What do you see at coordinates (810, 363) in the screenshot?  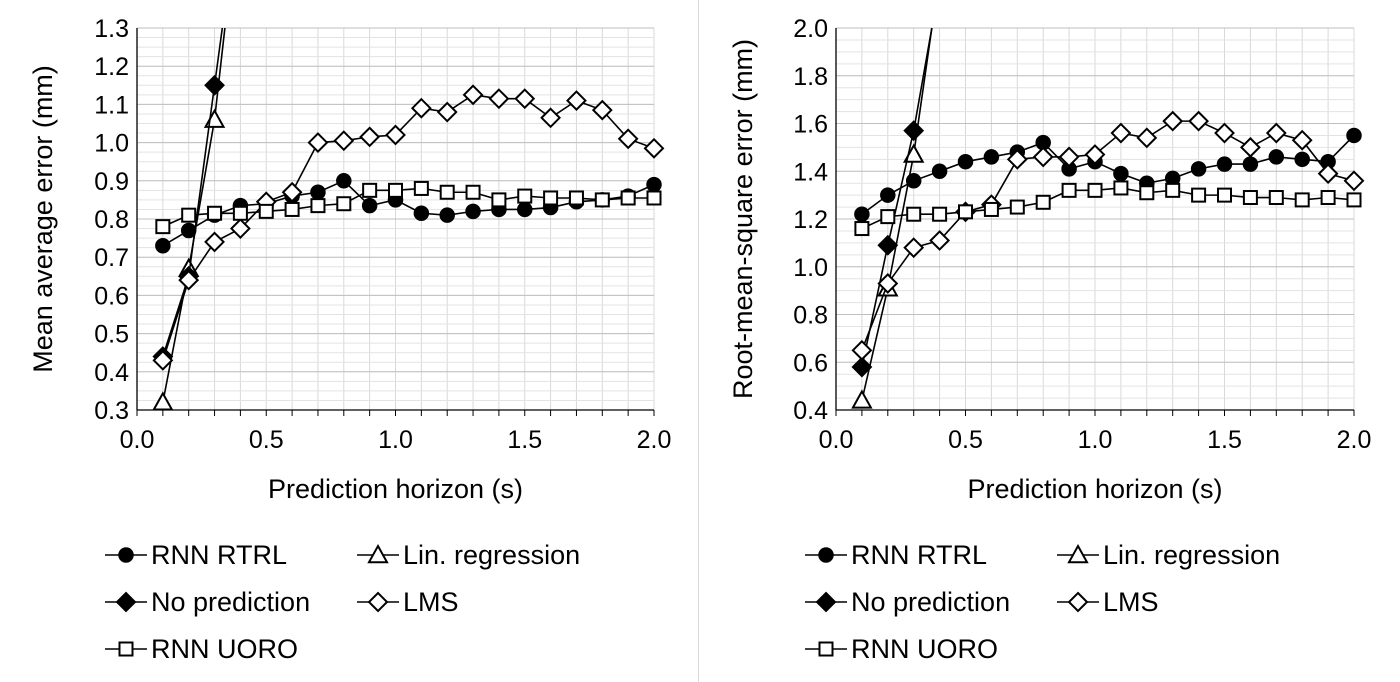 I see `y-tick-label: 0.6` at bounding box center [810, 363].